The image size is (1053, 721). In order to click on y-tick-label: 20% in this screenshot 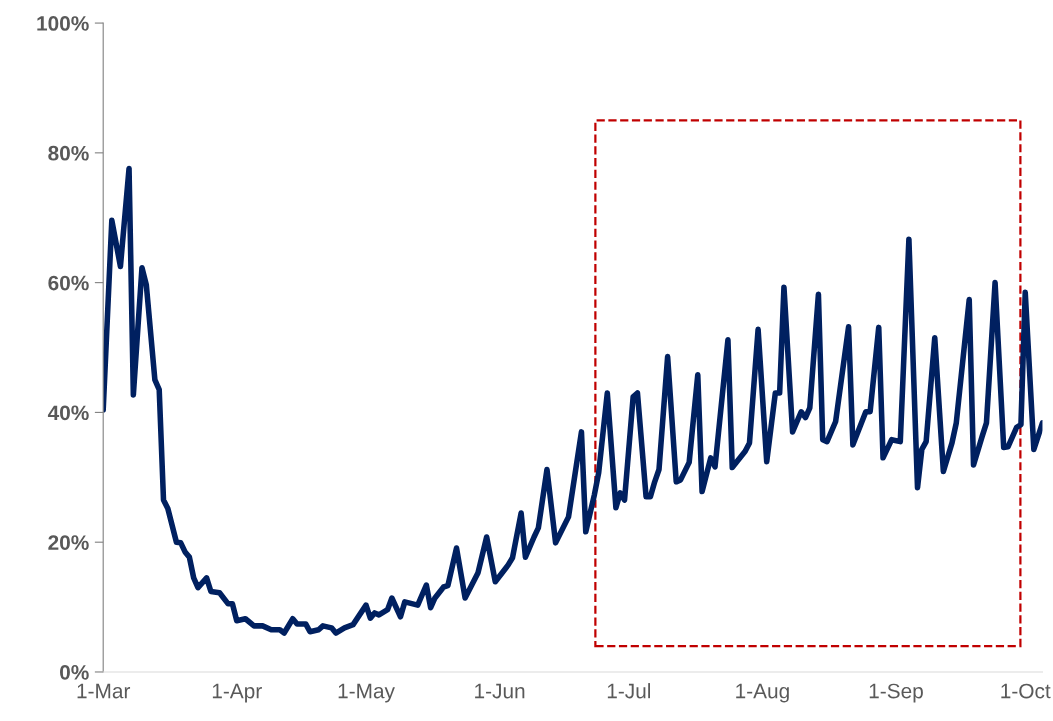, I will do `click(68, 542)`.